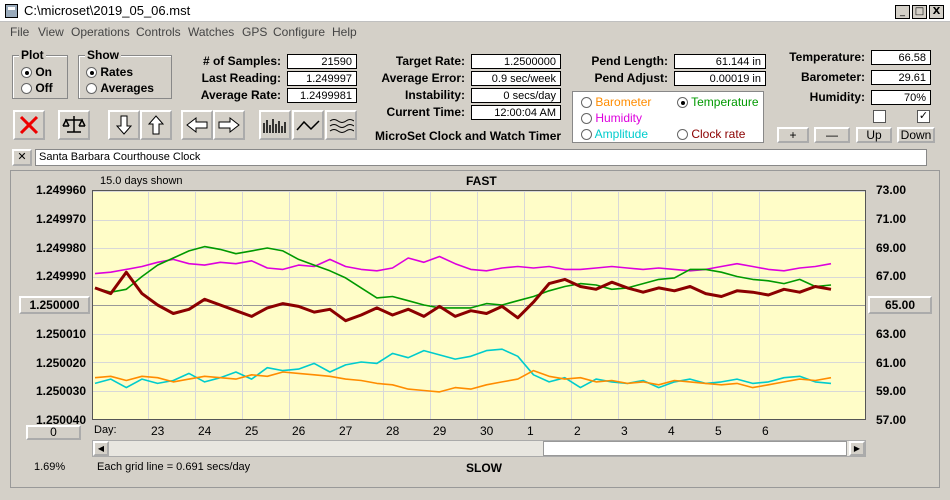 Image resolution: width=950 pixels, height=500 pixels. Describe the element at coordinates (718, 134) in the screenshot. I see `sensor-clock-rate-label: Clock rate` at that location.